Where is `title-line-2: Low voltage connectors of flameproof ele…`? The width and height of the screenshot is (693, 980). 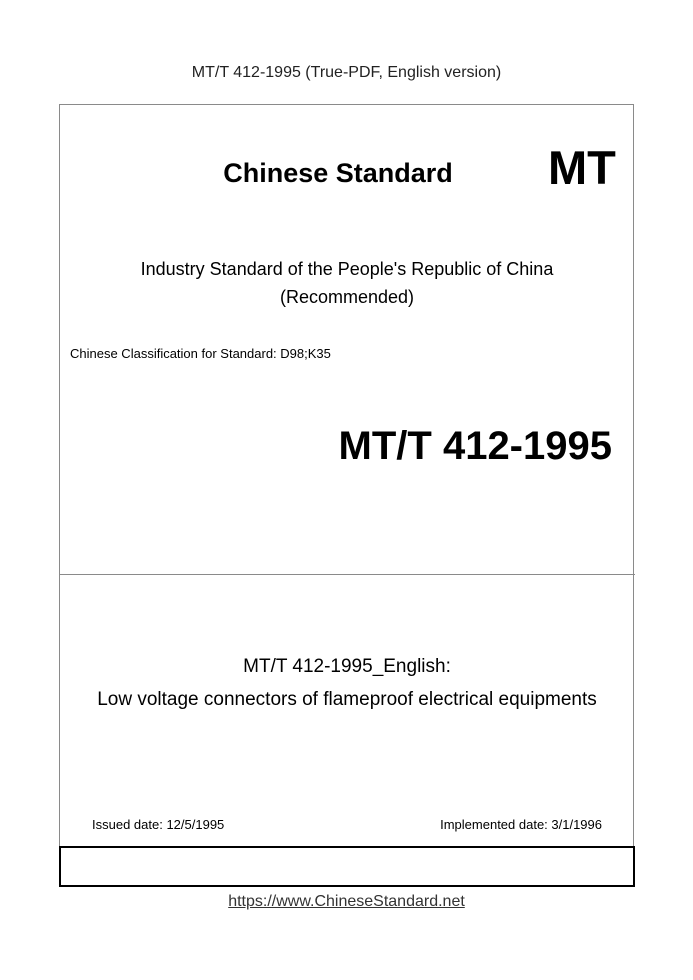
title-line-2: Low voltage connectors of flameproof ele… is located at coordinates (347, 699).